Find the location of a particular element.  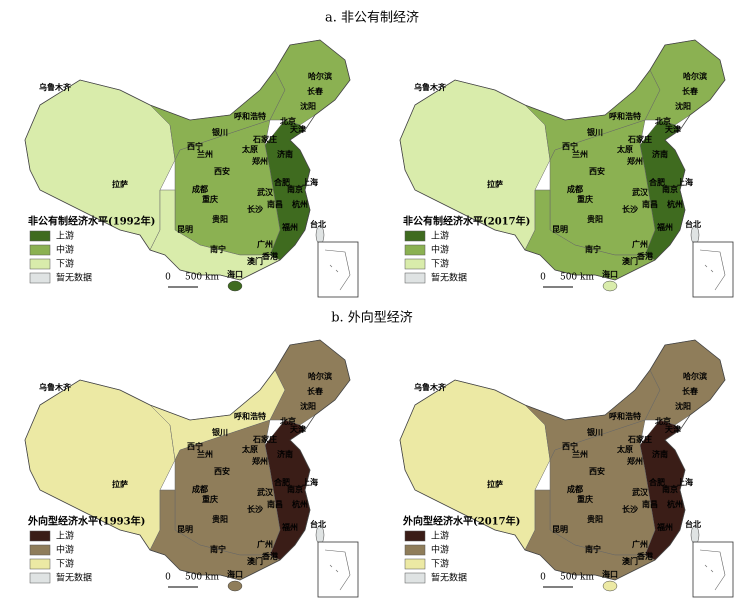

city-label: 济南 is located at coordinates (660, 154).